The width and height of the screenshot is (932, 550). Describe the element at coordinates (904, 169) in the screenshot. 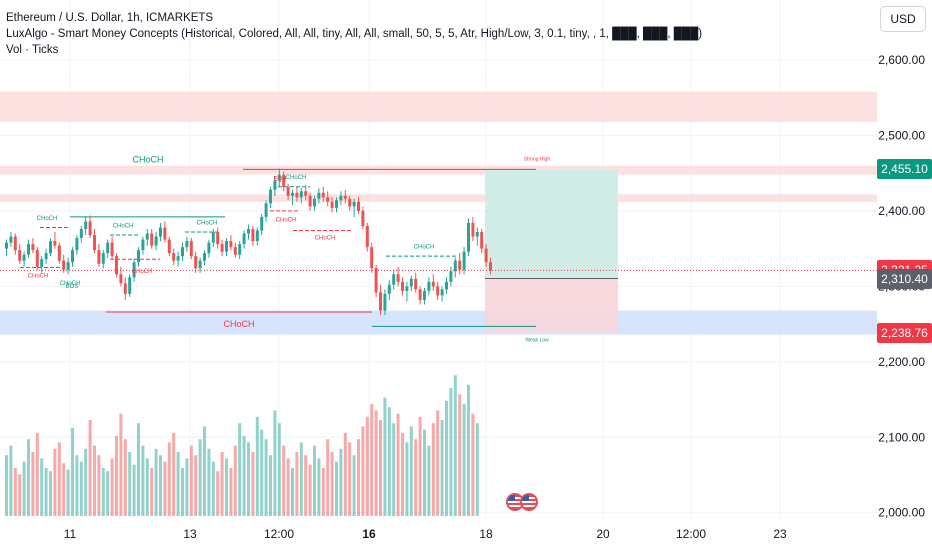

I see `price-tag: 2,455.10` at that location.